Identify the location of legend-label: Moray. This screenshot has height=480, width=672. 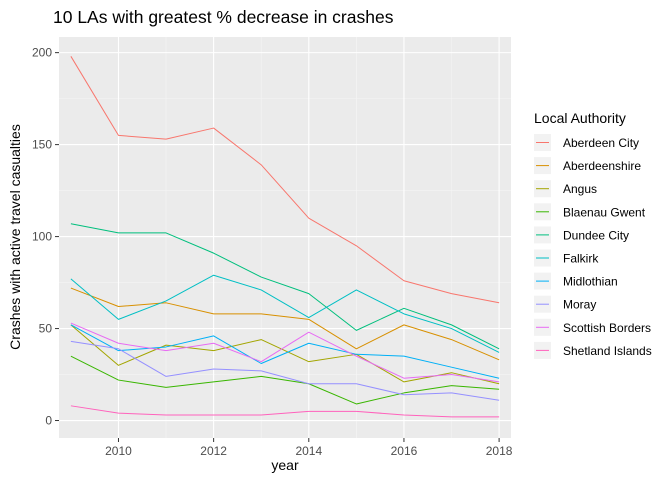
(579, 305).